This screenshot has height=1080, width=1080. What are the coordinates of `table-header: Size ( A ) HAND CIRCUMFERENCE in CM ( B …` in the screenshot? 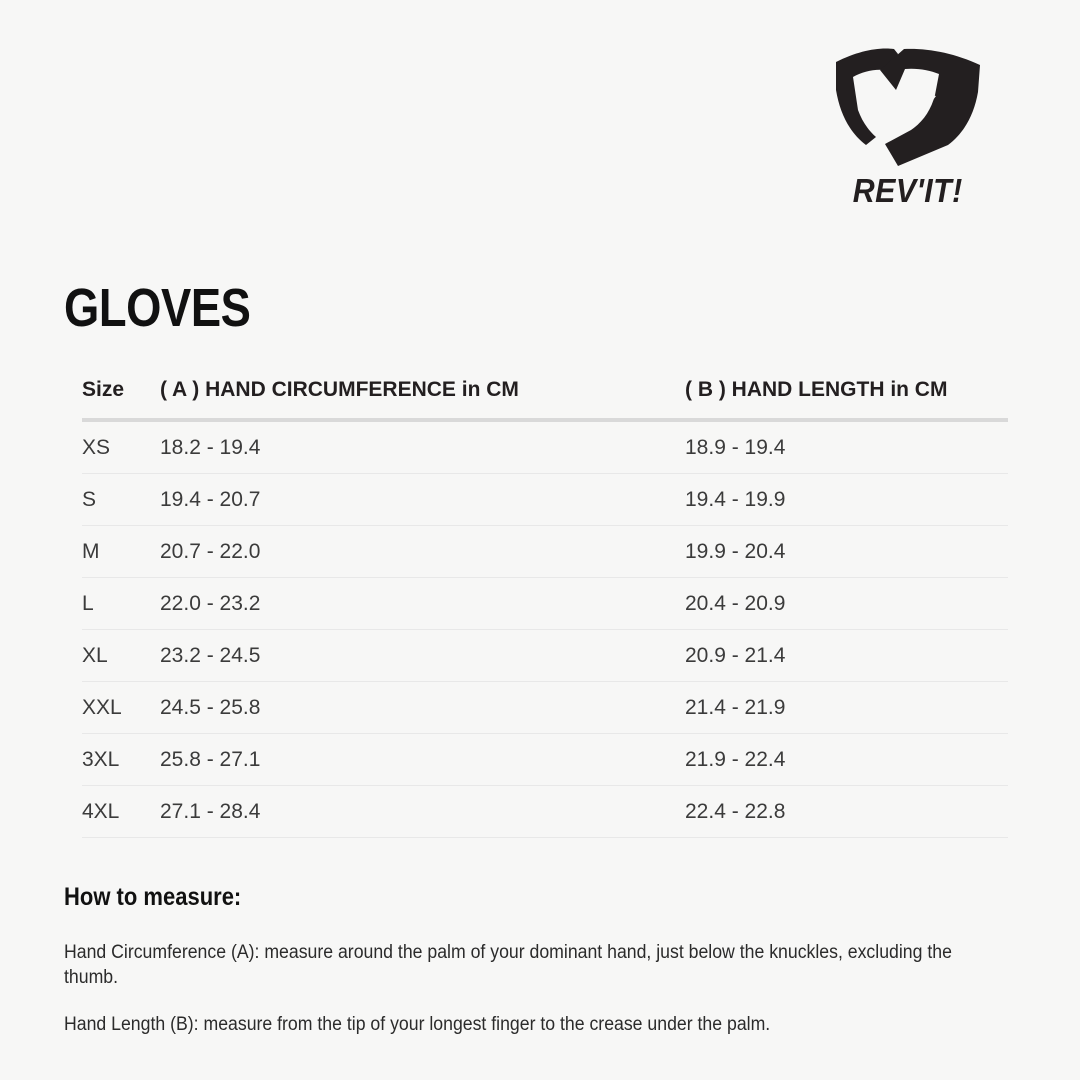 It's located at (545, 395).